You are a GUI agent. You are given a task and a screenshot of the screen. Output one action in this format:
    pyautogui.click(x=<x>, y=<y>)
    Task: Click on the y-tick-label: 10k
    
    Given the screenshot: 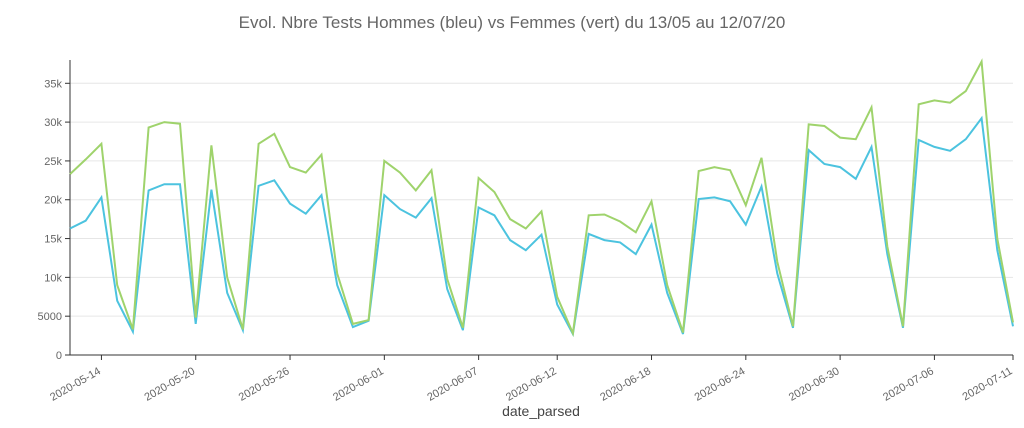 What is the action you would take?
    pyautogui.click(x=53, y=278)
    